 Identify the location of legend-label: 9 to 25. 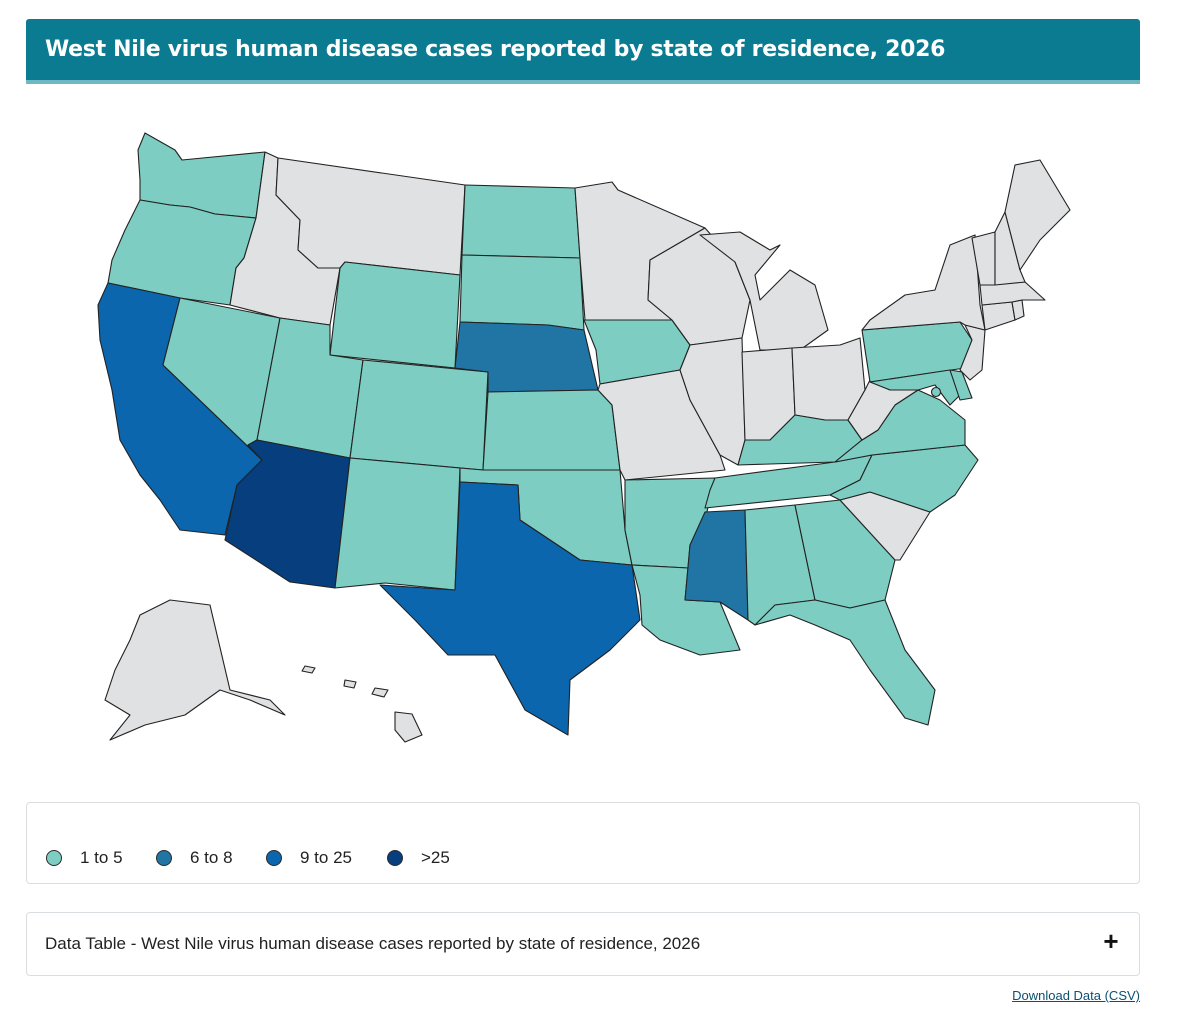
(326, 857).